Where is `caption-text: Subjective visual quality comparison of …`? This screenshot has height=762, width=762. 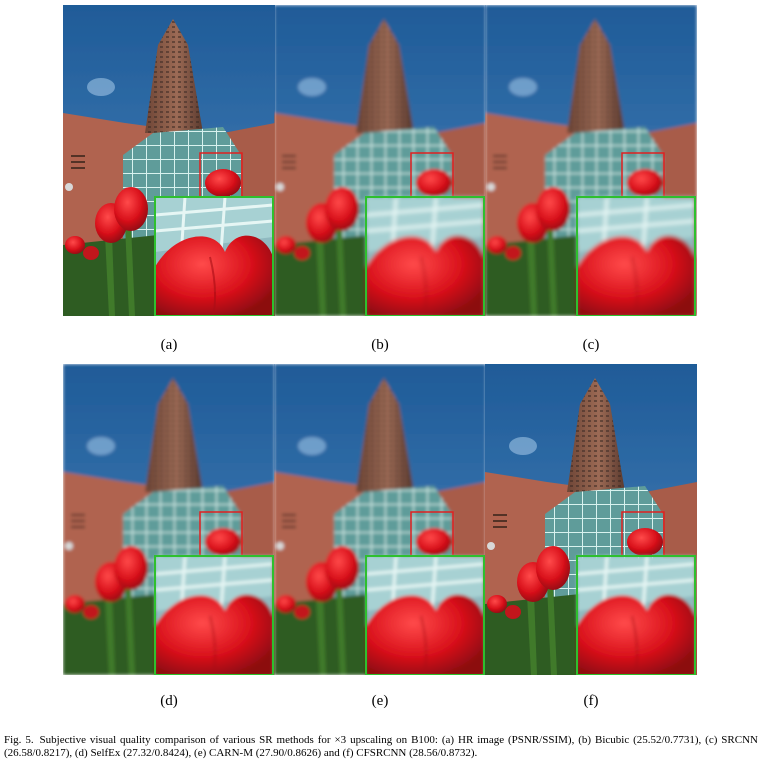 caption-text: Subjective visual quality comparison of … is located at coordinates (381, 746).